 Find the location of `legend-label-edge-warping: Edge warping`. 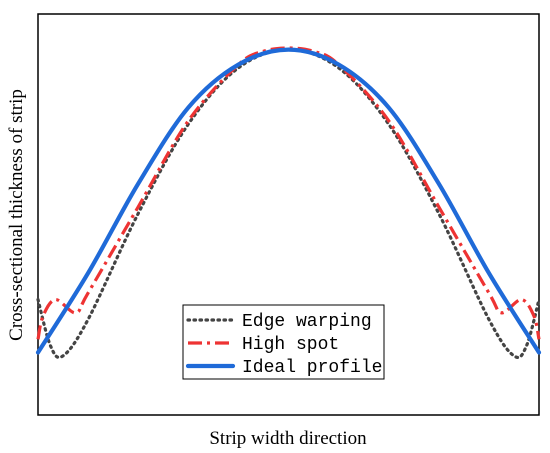

legend-label-edge-warping: Edge warping is located at coordinates (307, 322).